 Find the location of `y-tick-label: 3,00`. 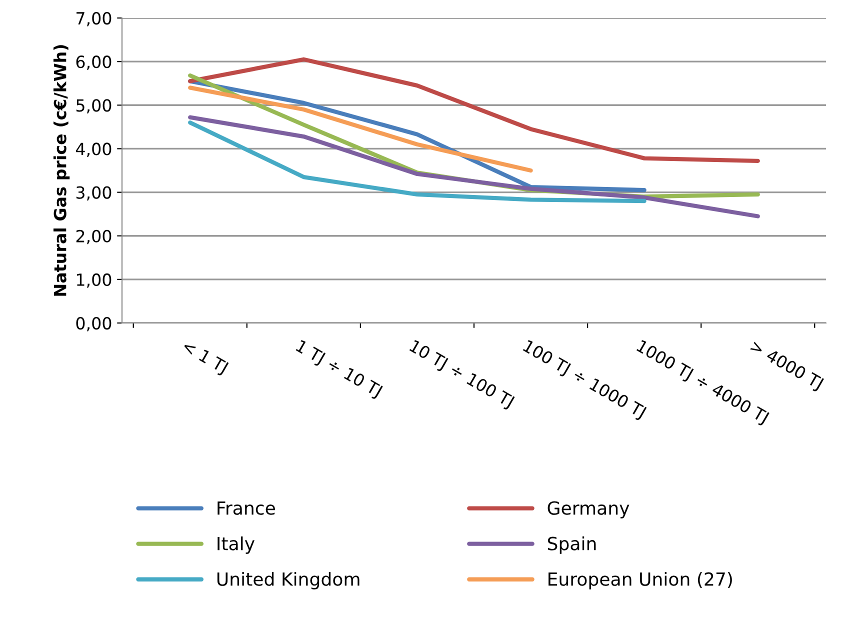

y-tick-label: 3,00 is located at coordinates (94, 193).